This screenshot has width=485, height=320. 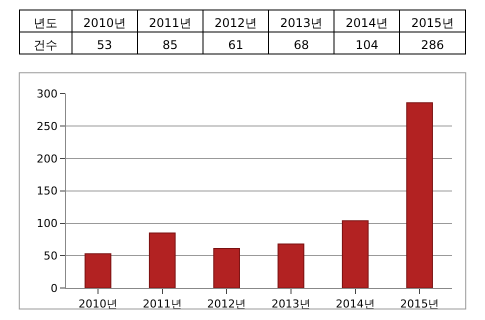 What do you see at coordinates (104, 45) in the screenshot?
I see `data-label: 53` at bounding box center [104, 45].